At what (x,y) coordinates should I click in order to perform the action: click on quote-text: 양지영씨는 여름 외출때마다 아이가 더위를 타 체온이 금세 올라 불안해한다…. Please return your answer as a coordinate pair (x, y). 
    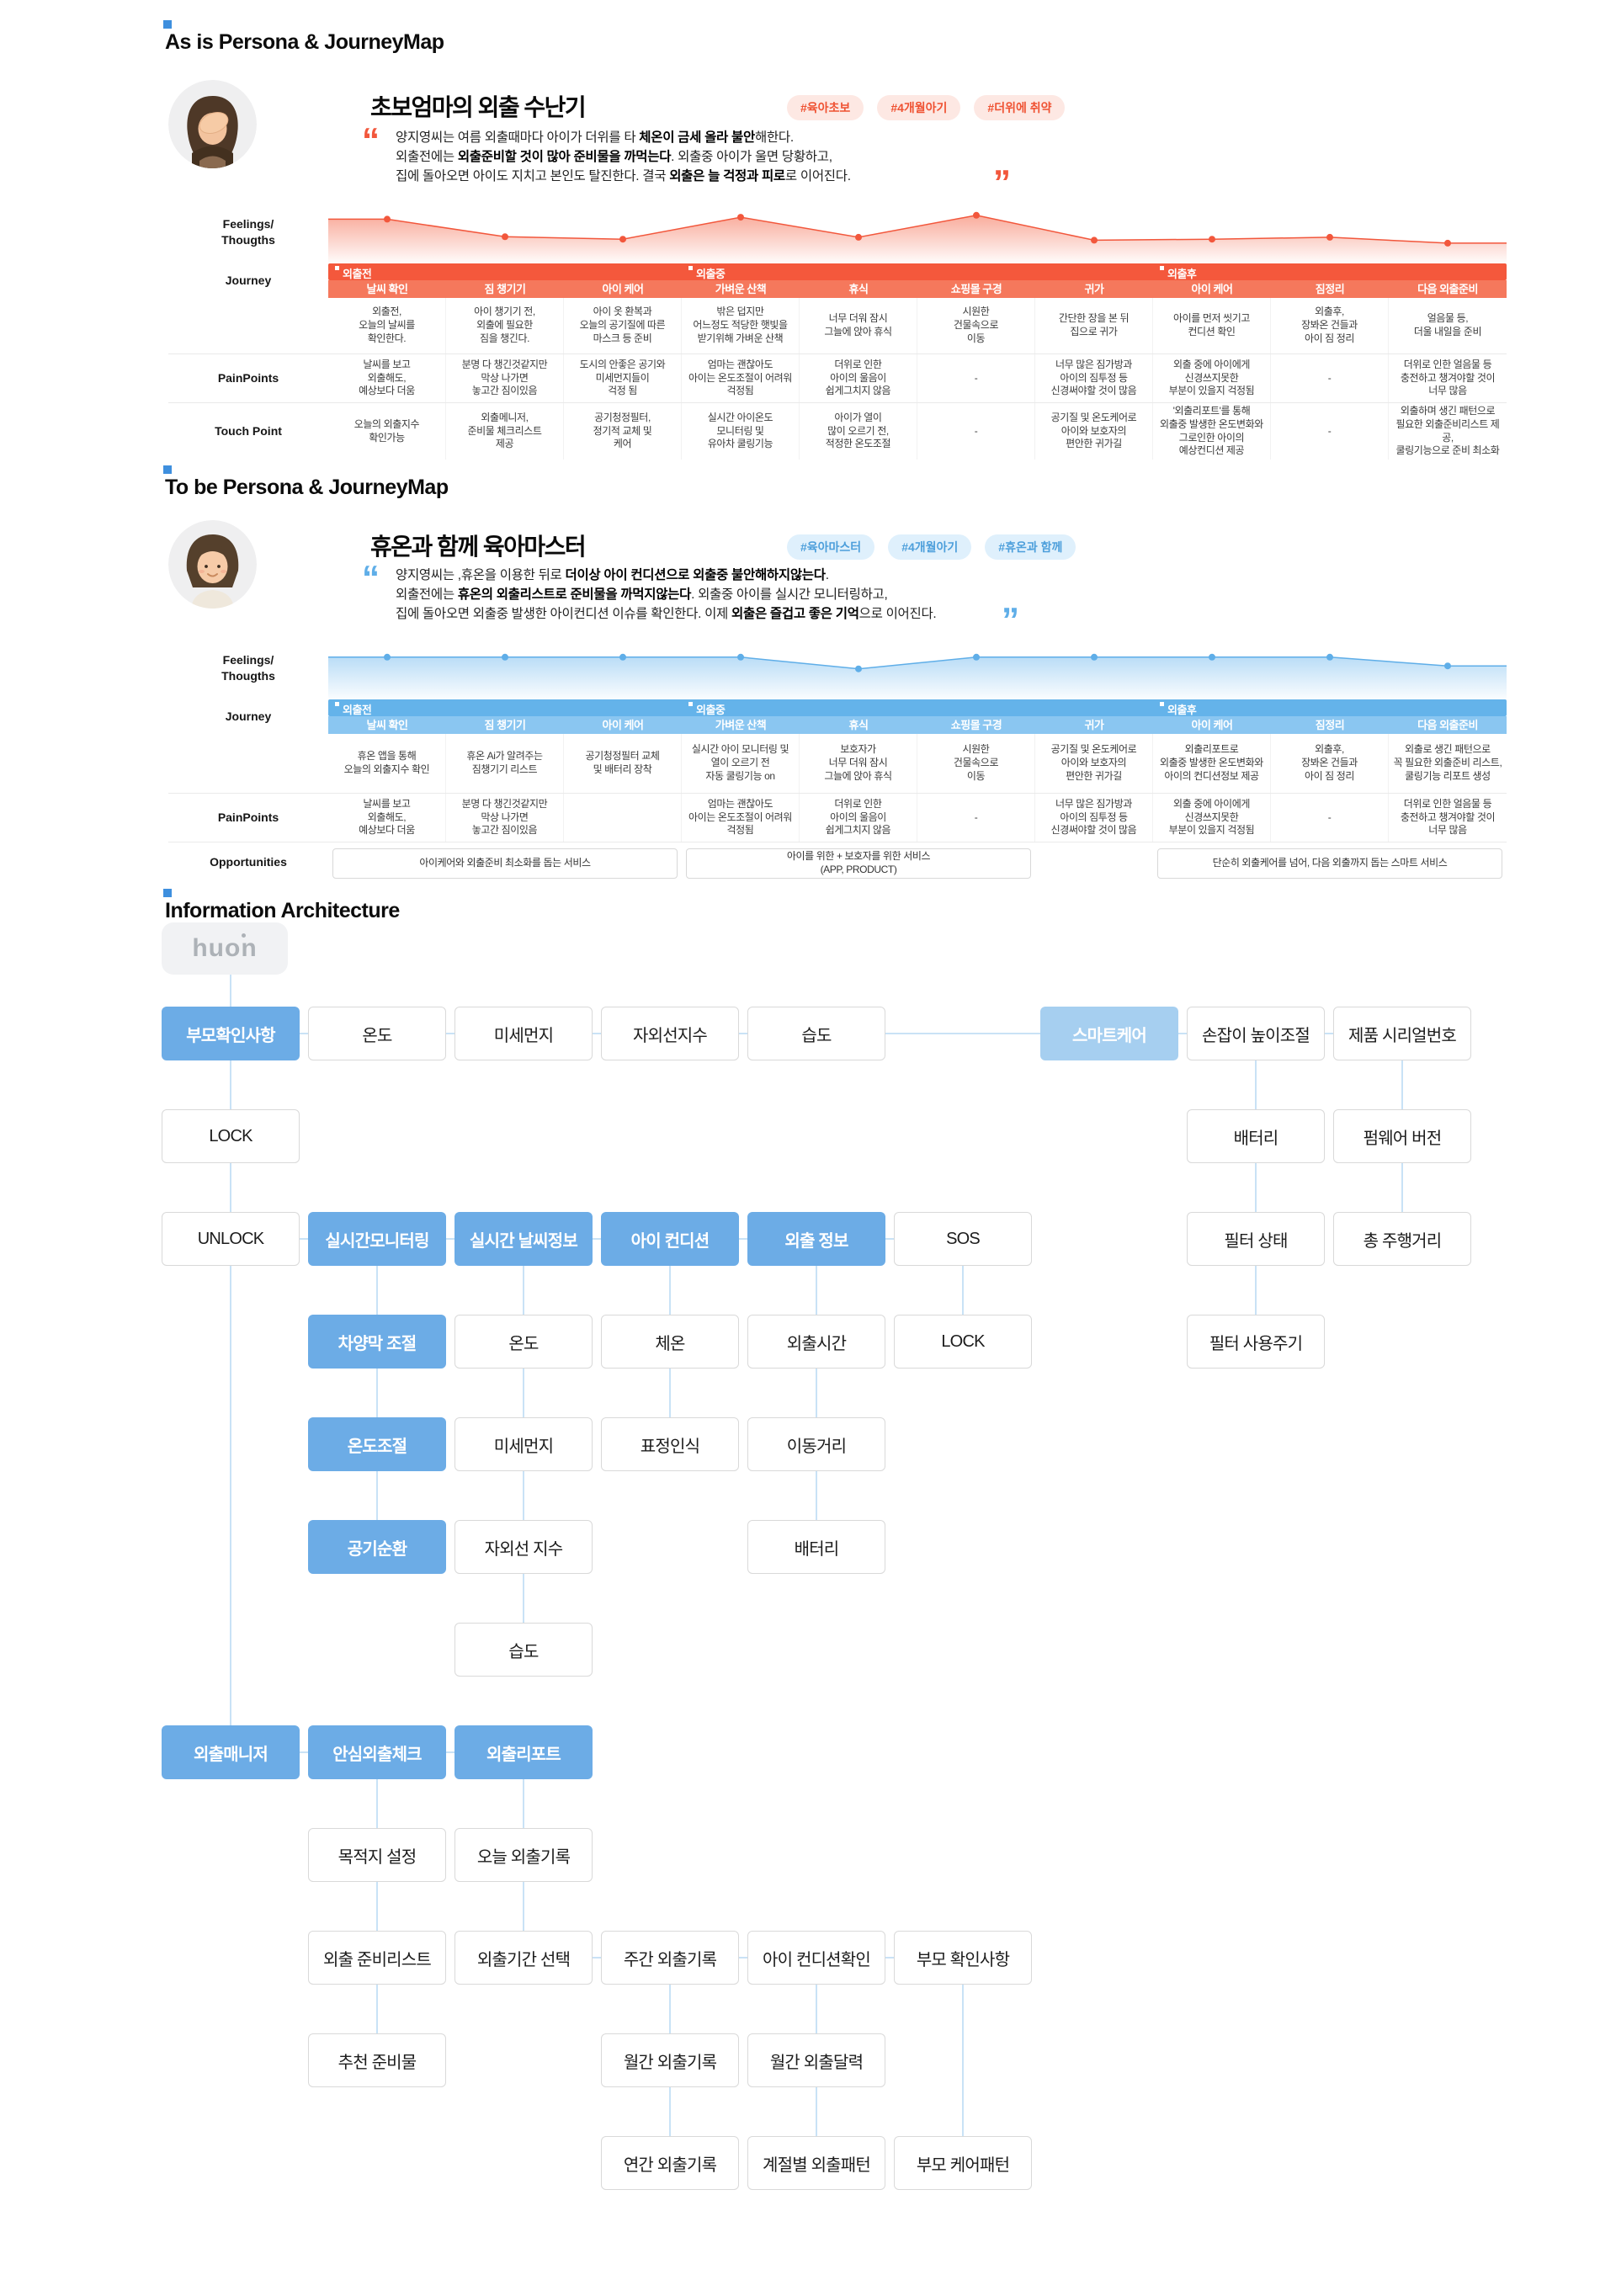
    Looking at the image, I should click on (623, 156).